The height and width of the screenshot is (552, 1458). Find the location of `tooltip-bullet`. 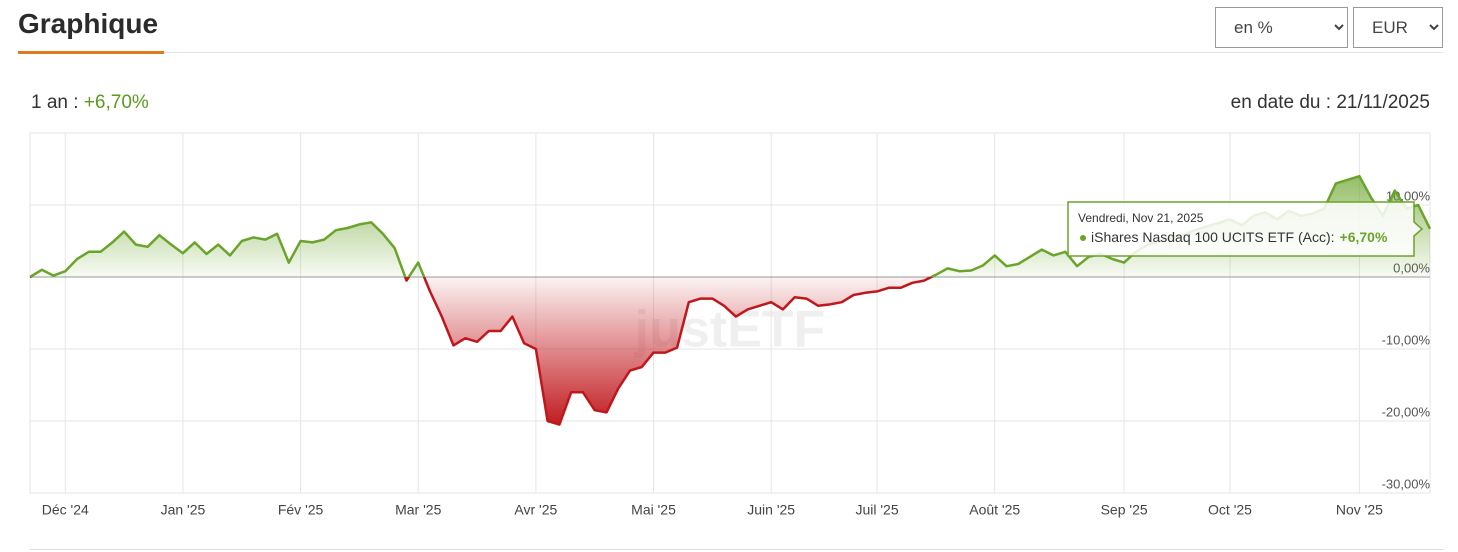

tooltip-bullet is located at coordinates (1083, 238).